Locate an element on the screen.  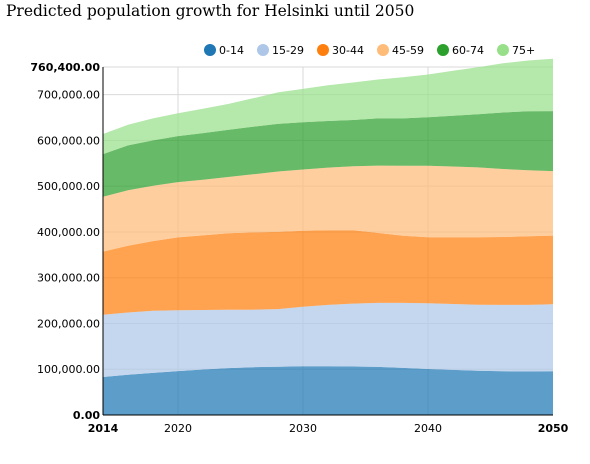
x-tick-label: 2040 is located at coordinates (428, 428).